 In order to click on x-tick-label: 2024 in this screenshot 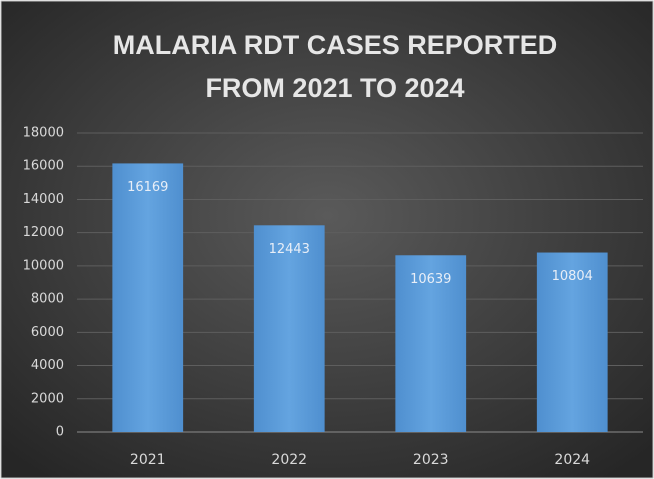, I will do `click(572, 460)`.